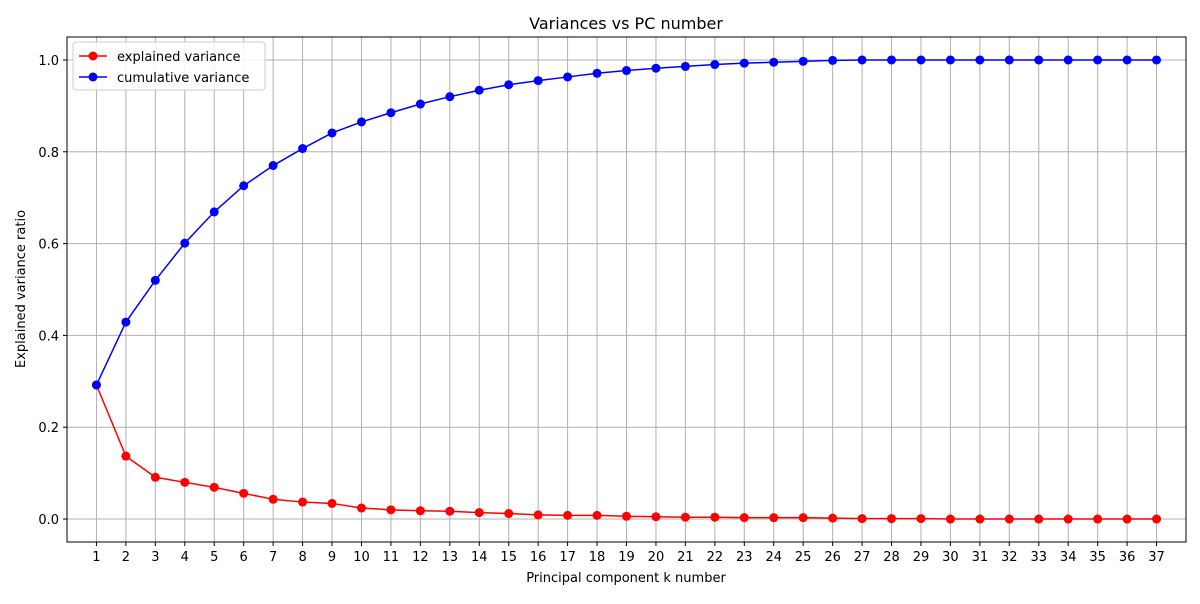  Describe the element at coordinates (597, 557) in the screenshot. I see `x-tick-label: 18` at that location.